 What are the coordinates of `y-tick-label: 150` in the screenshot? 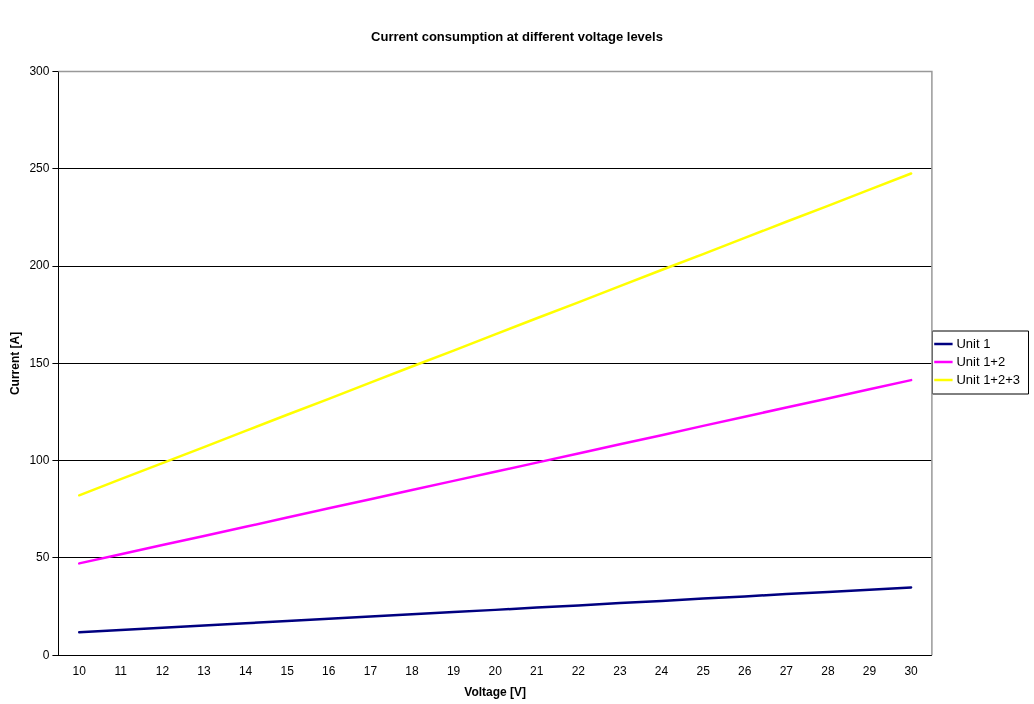 It's located at (39, 362).